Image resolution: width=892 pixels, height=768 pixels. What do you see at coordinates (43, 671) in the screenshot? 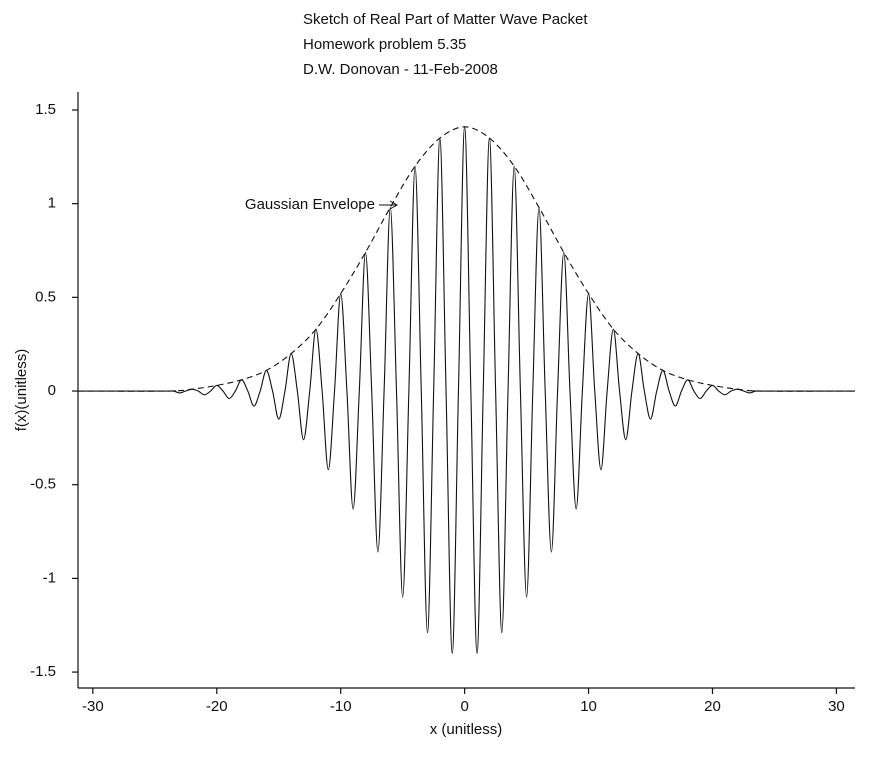
I see `y-tick-label: -1.5` at bounding box center [43, 671].